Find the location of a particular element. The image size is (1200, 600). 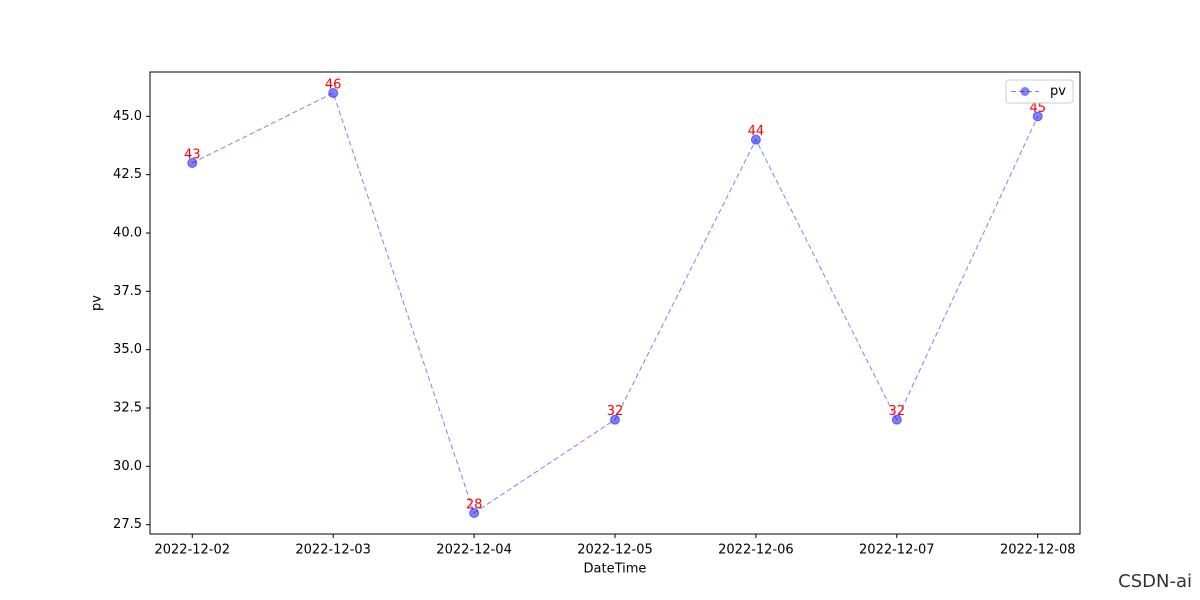

y-tick-label: 35.0 is located at coordinates (127, 349).